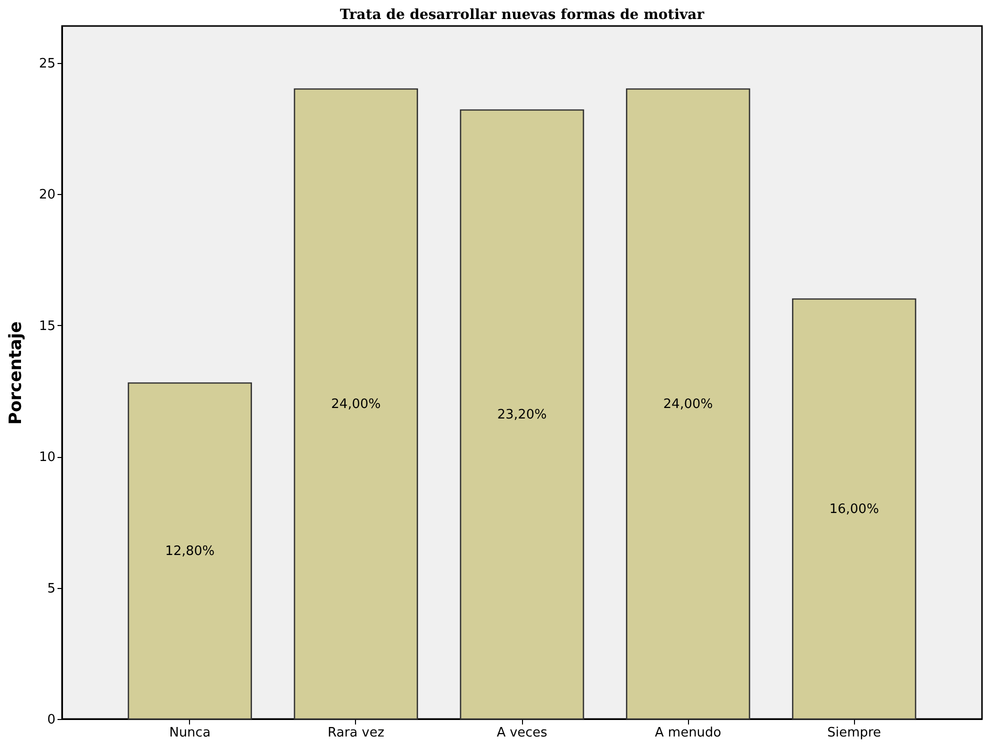 The image size is (984, 745). Describe the element at coordinates (16, 373) in the screenshot. I see `y-axis-title: Porcentaje` at that location.